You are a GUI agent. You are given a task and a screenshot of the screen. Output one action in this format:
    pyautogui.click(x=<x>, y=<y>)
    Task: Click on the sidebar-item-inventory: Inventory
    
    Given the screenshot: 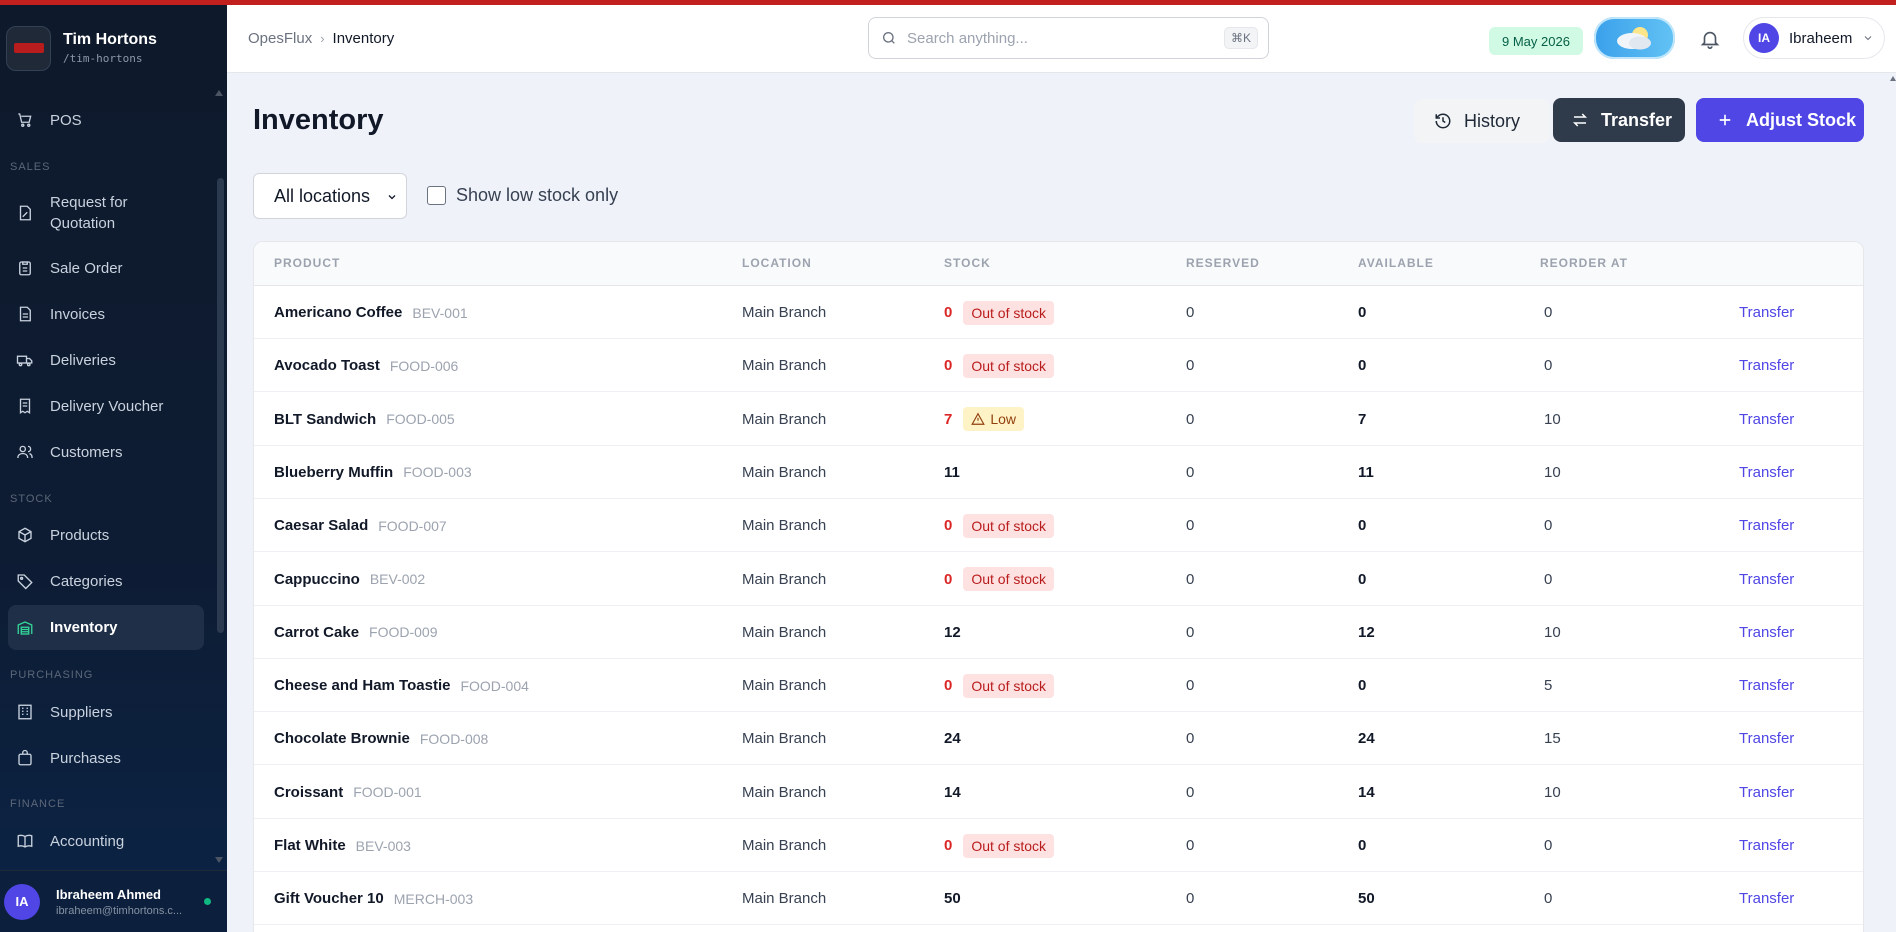 What is the action you would take?
    pyautogui.click(x=106, y=627)
    